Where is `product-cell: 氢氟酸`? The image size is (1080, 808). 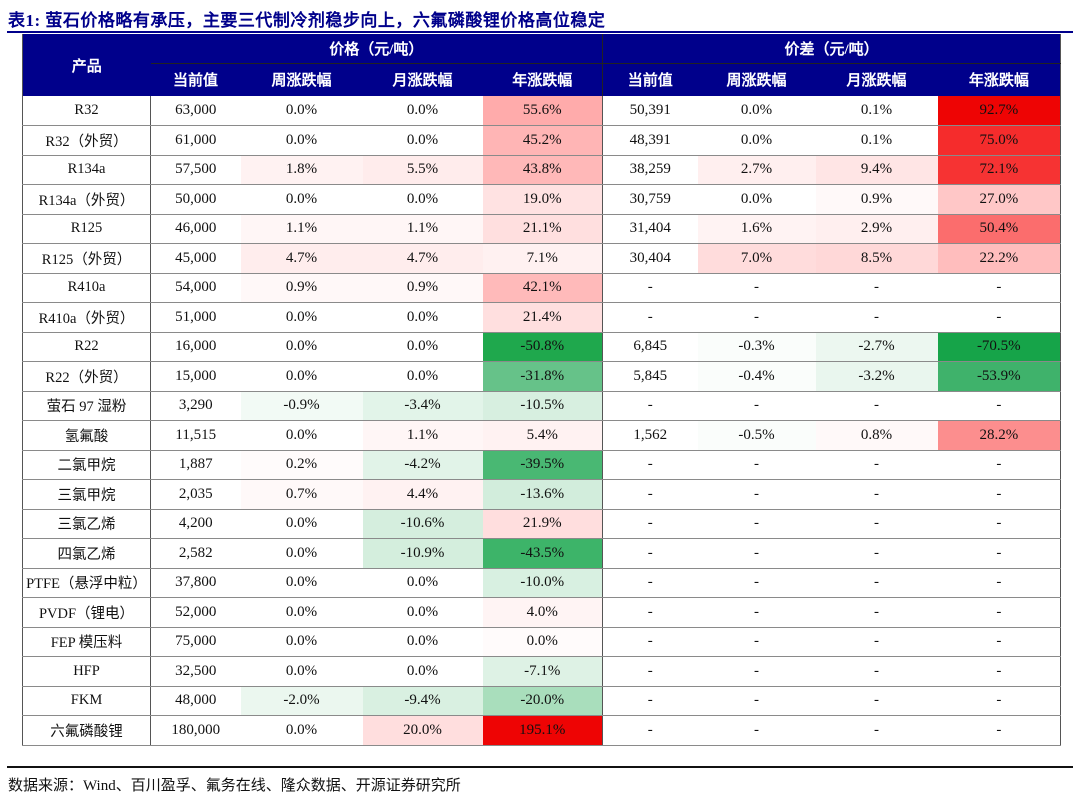 product-cell: 氢氟酸 is located at coordinates (86, 435).